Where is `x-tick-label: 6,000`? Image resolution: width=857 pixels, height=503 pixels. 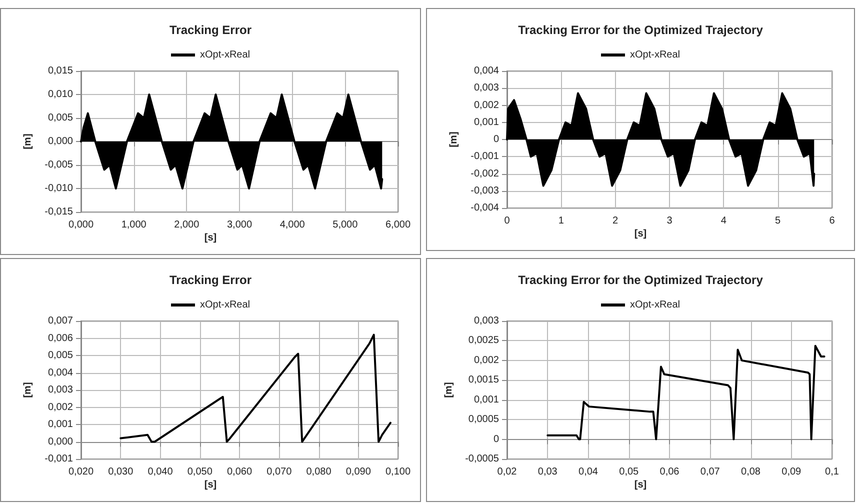
x-tick-label: 6,000 is located at coordinates (398, 225).